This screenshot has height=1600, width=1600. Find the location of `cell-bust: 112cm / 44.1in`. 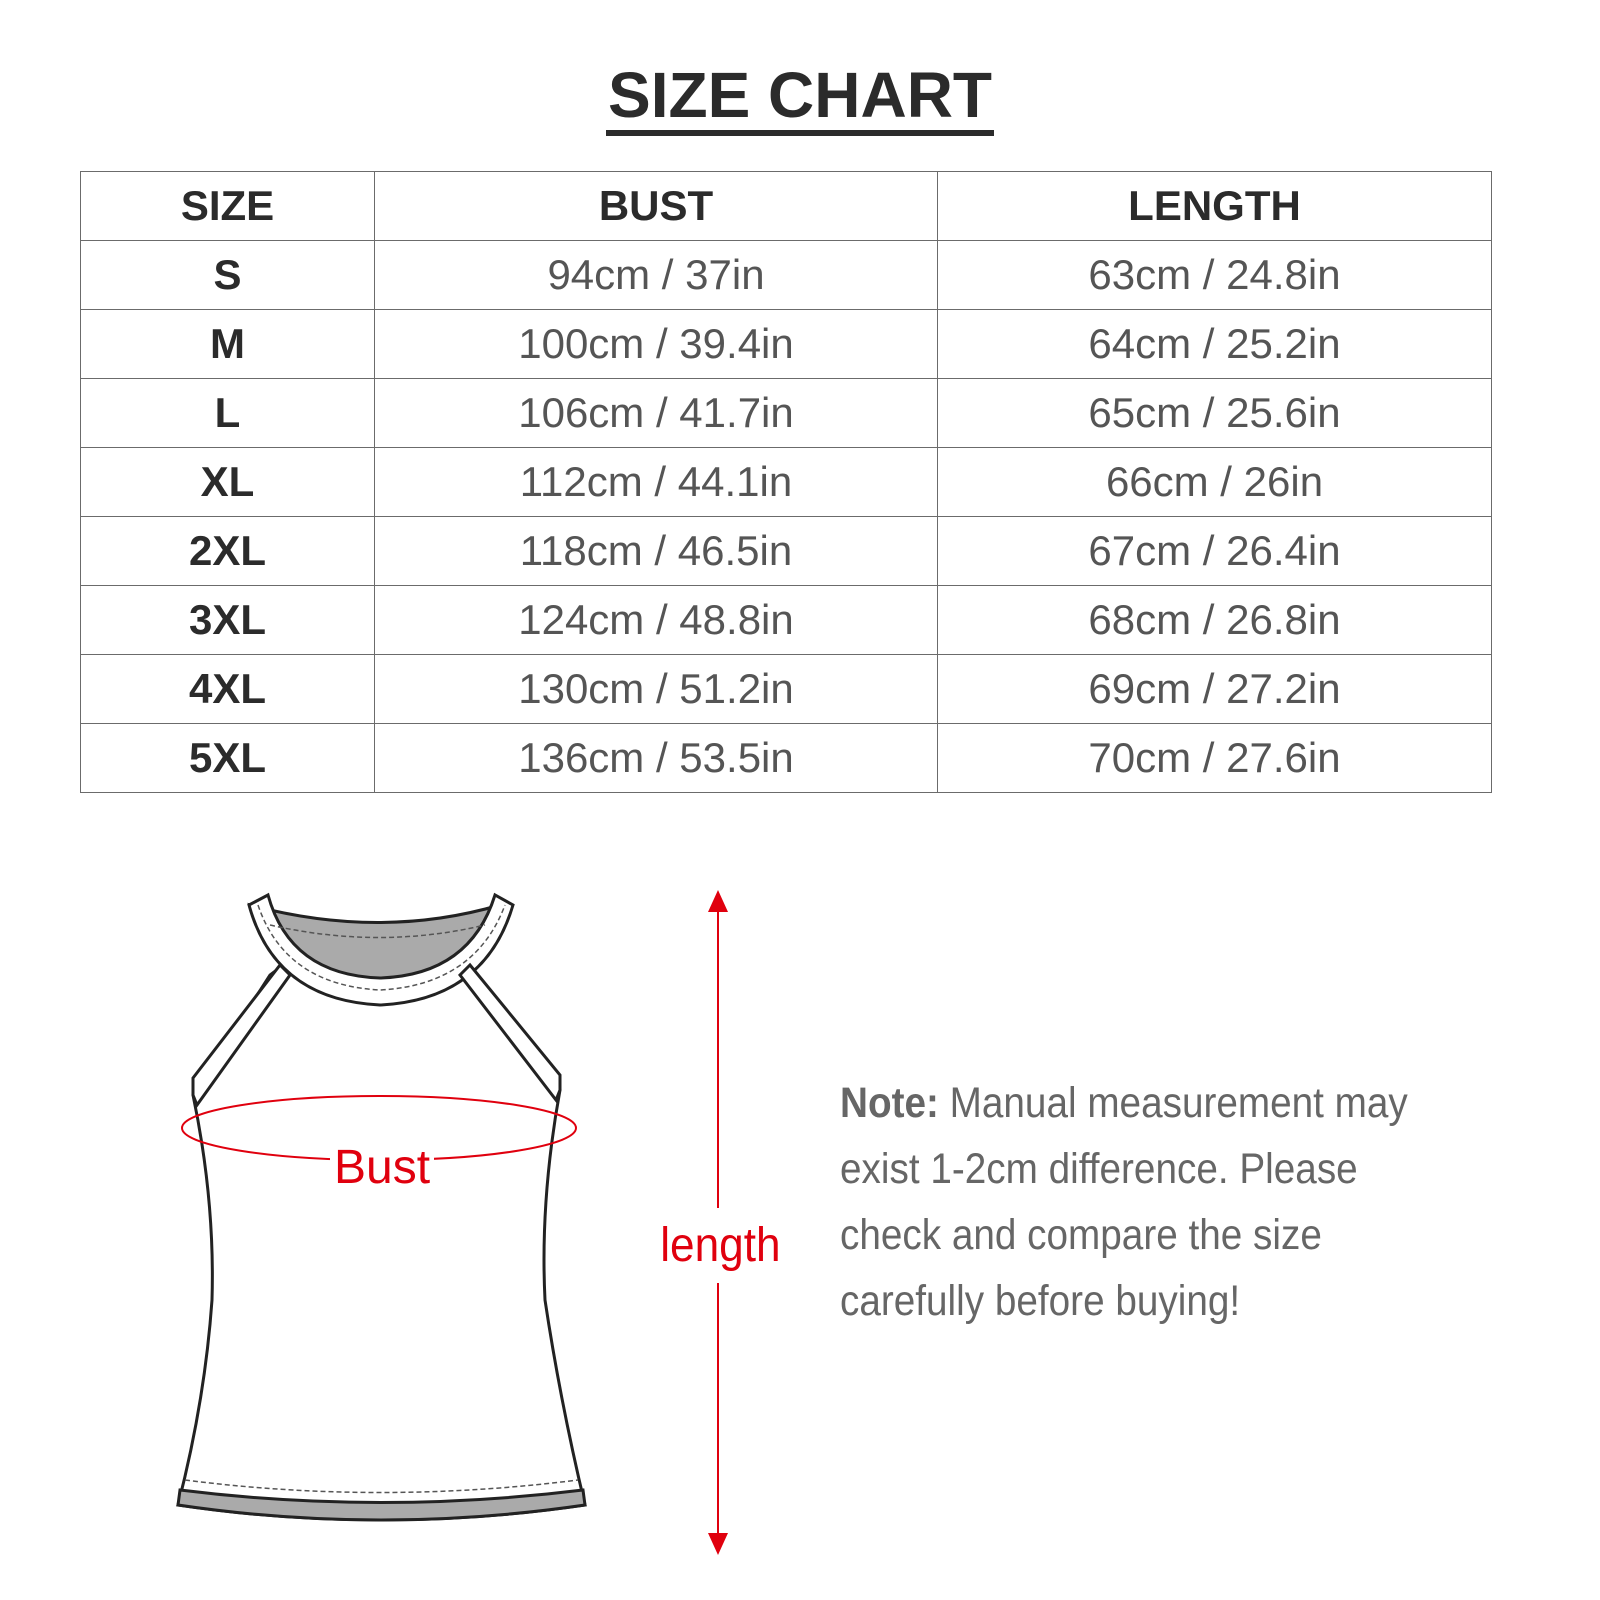

cell-bust: 112cm / 44.1in is located at coordinates (656, 482).